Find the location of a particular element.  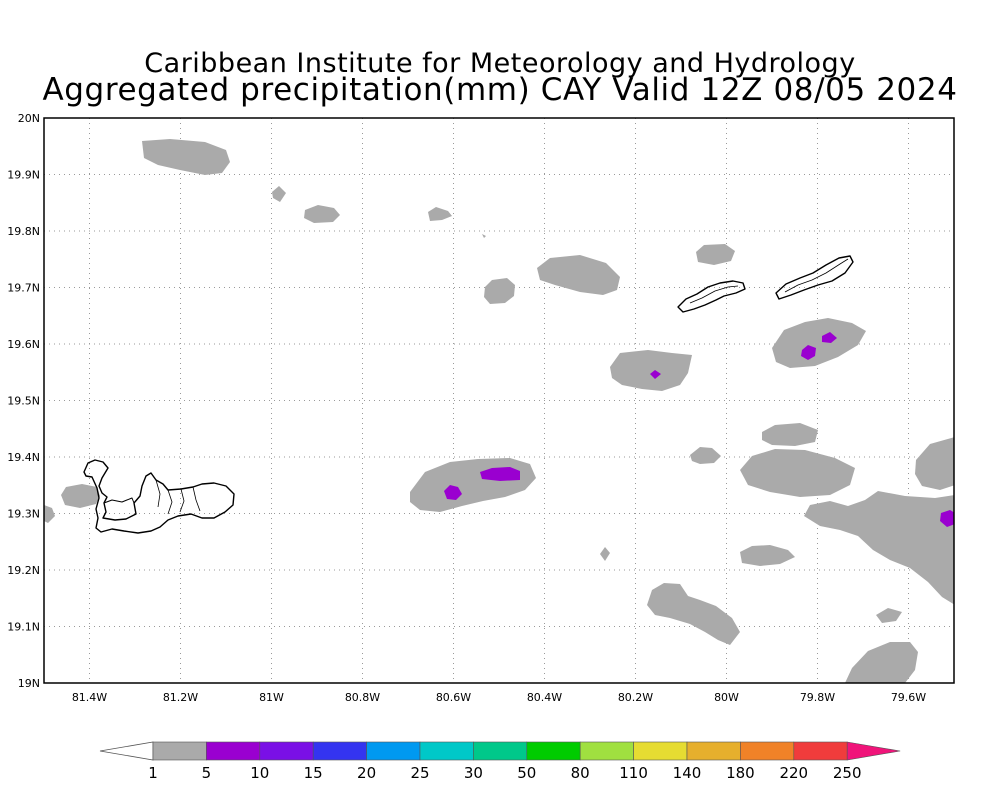

lat-tick-label: 19.8N is located at coordinates (23, 231).